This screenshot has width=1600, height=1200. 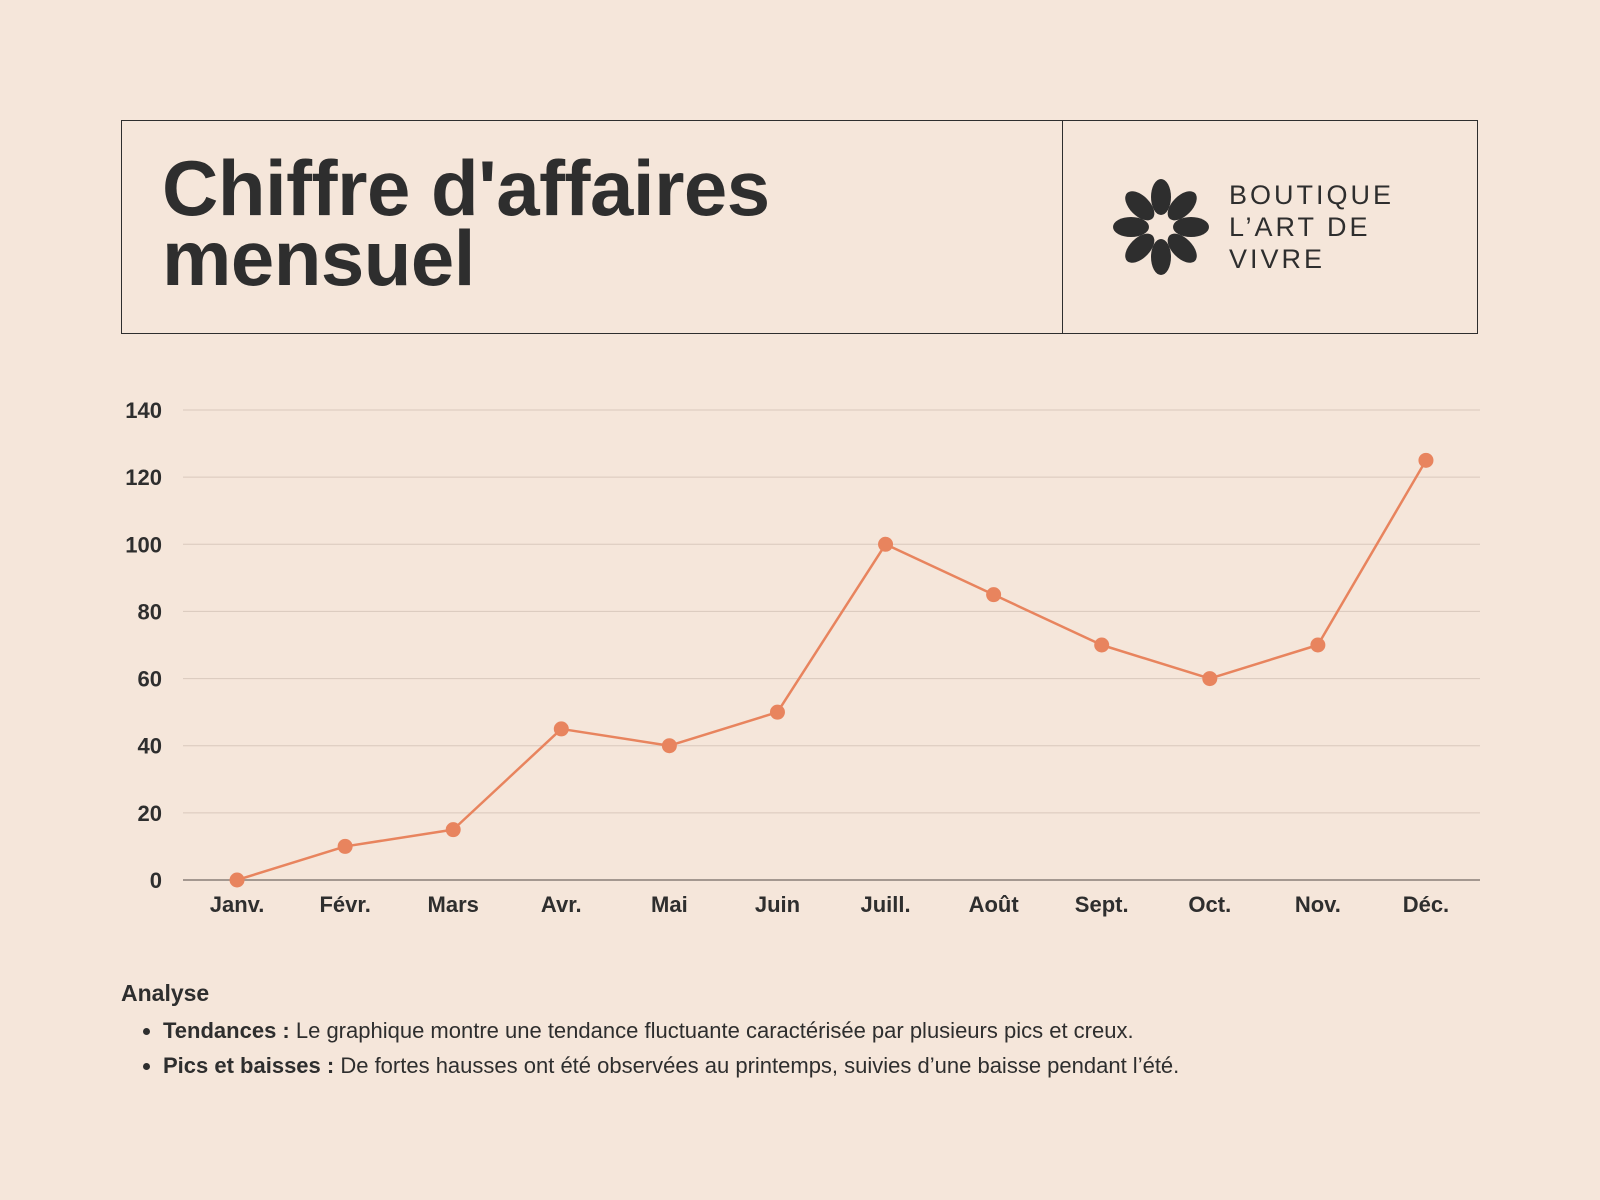 I want to click on analysis-item-label: Tendances :, so click(x=226, y=1030).